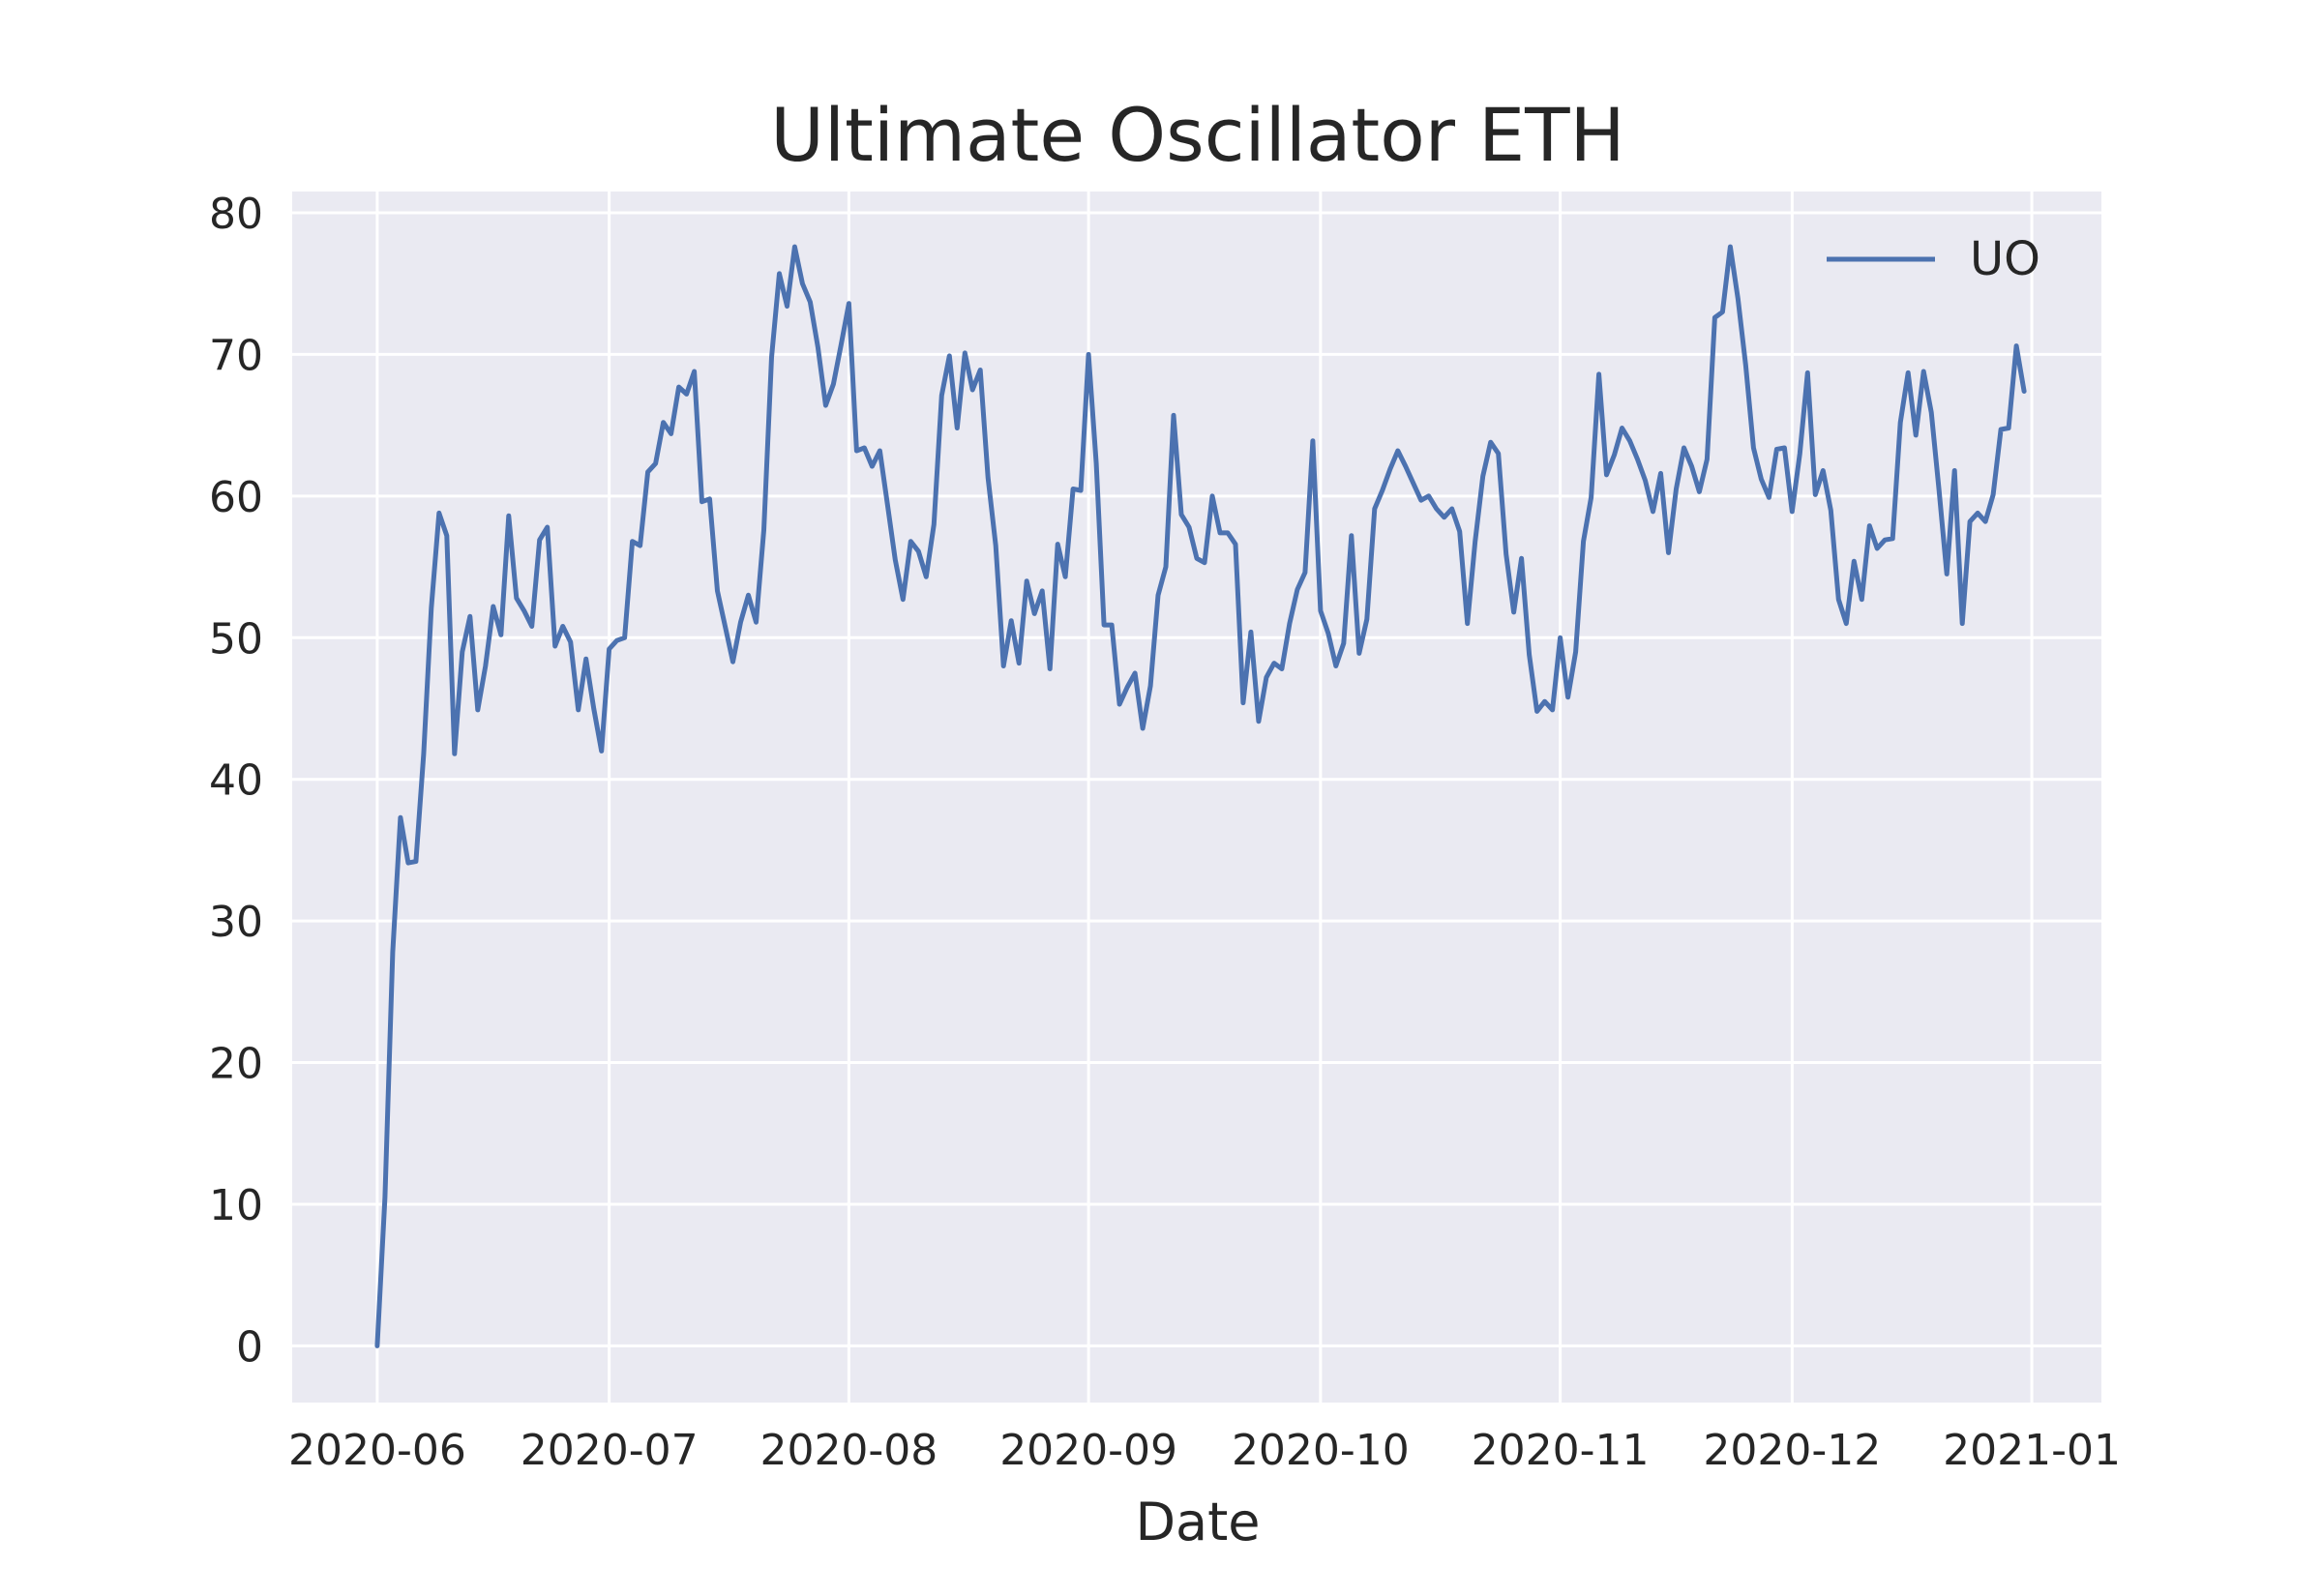 The height and width of the screenshot is (1596, 2322). Describe the element at coordinates (610, 1450) in the screenshot. I see `x-tick-label: 2020-07` at that location.